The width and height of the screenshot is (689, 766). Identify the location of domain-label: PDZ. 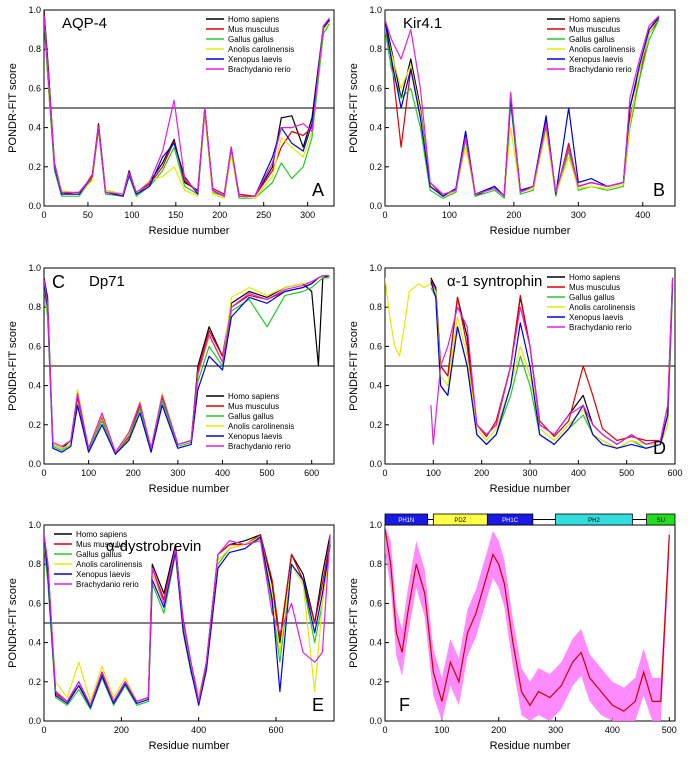
(460, 521).